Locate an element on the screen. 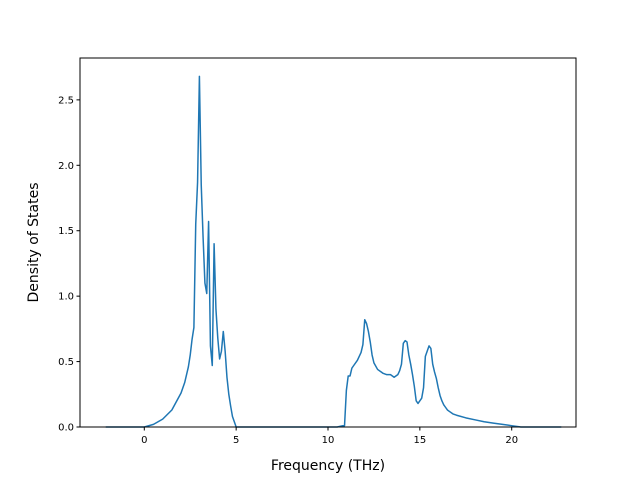 The height and width of the screenshot is (480, 640). y-tick-label: 2.0 is located at coordinates (66, 166).